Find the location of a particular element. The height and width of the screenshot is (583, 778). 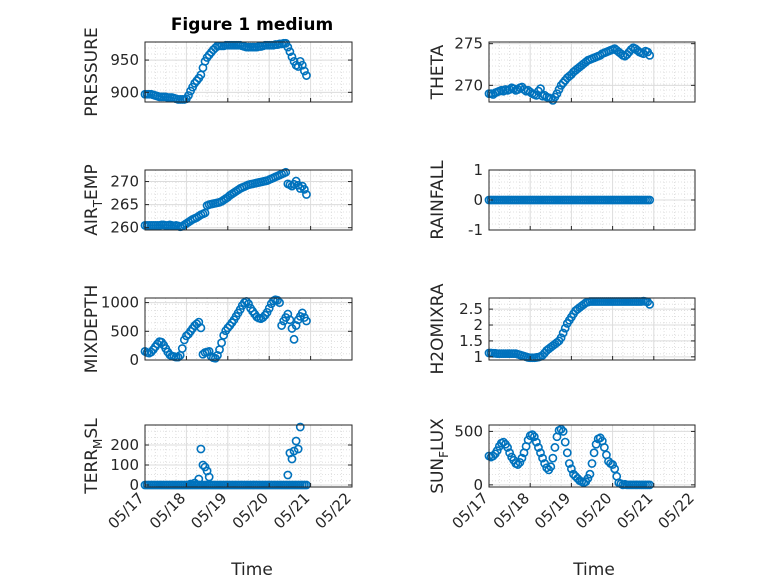

x-axis-label-left: Time is located at coordinates (251, 570).